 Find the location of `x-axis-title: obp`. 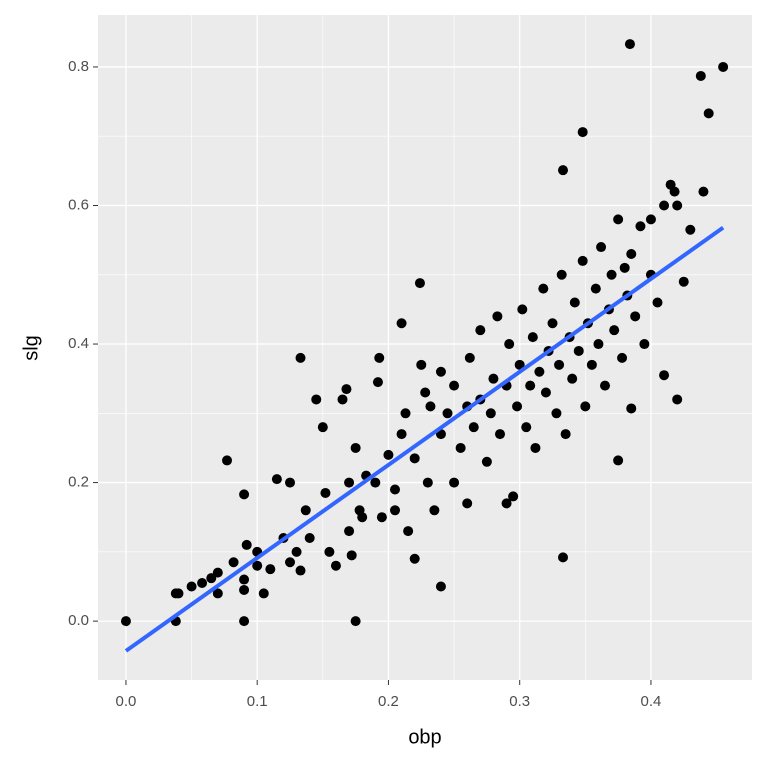

x-axis-title: obp is located at coordinates (424, 737).